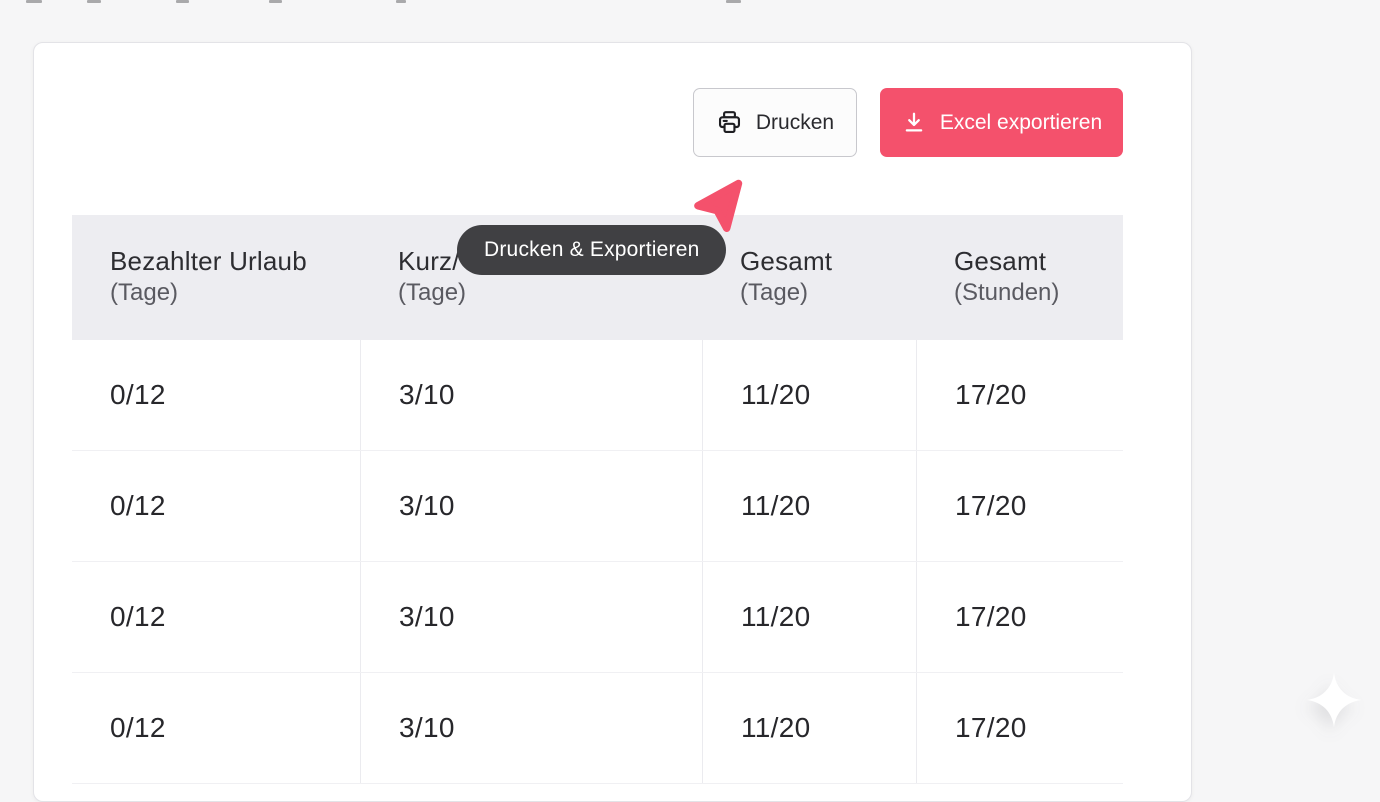 This screenshot has height=802, width=1380. I want to click on excel-export-button: Excel exportieren, so click(1001, 122).